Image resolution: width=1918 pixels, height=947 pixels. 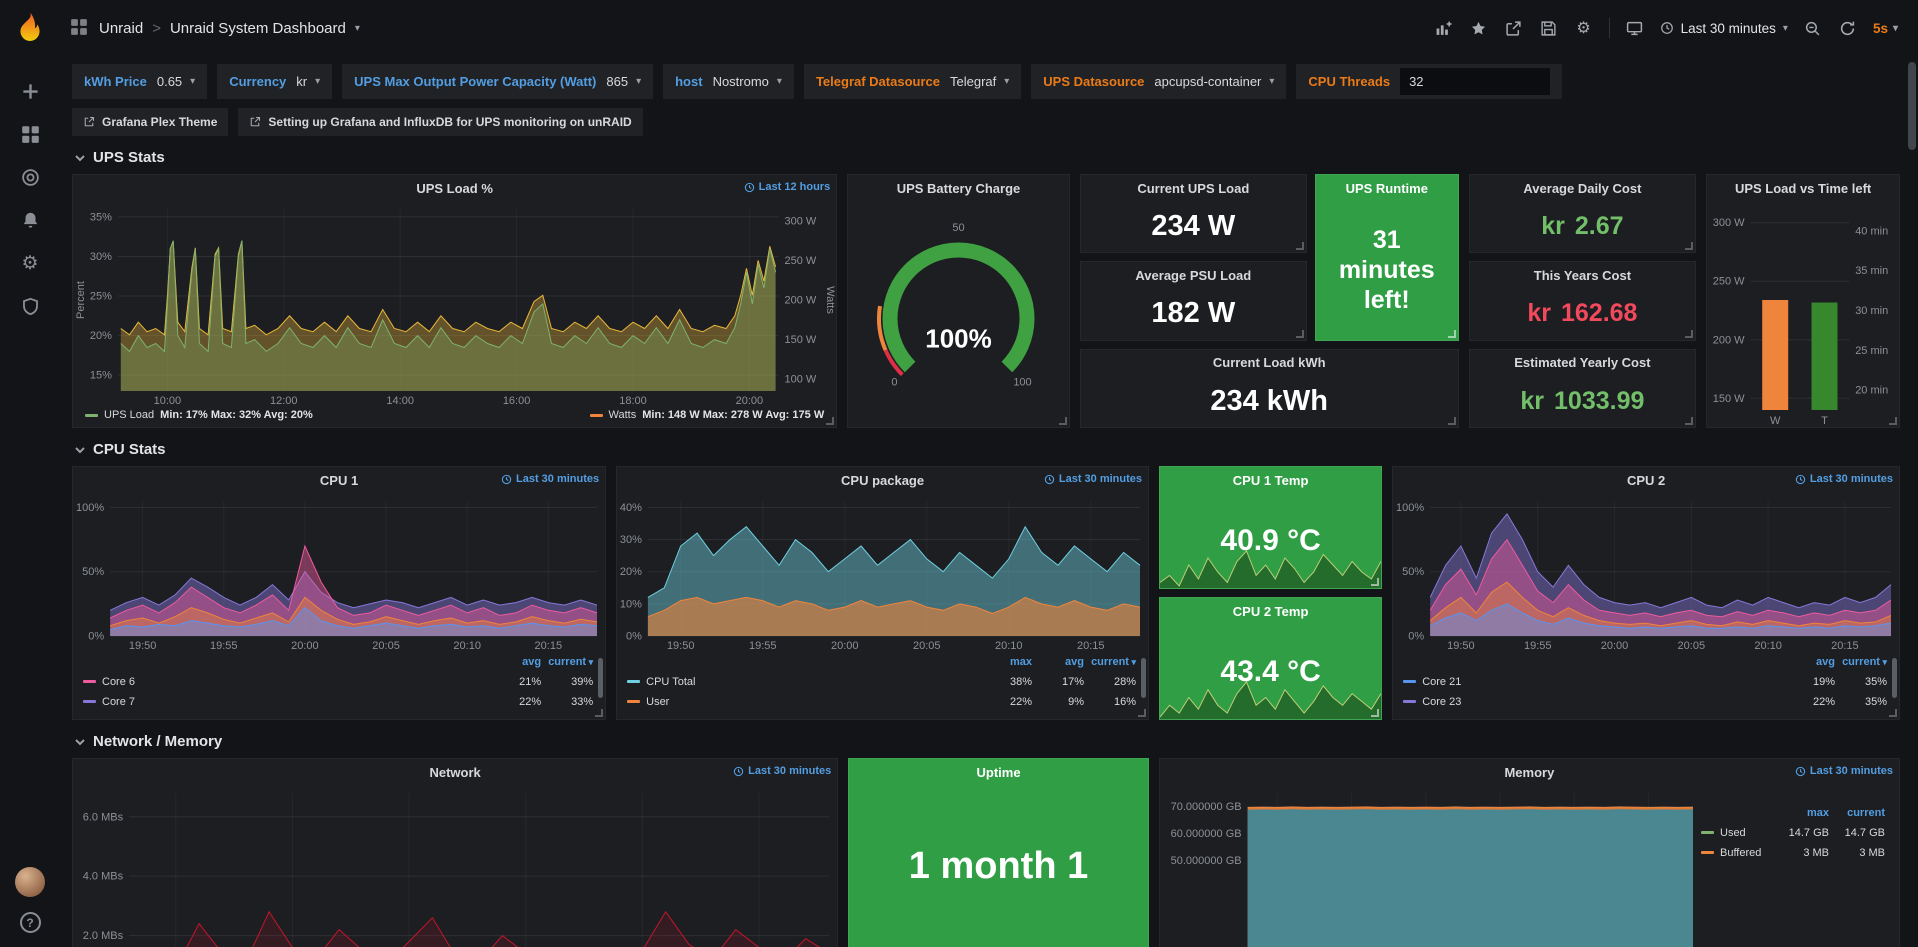 What do you see at coordinates (30, 922) in the screenshot?
I see `help-icon: ?` at bounding box center [30, 922].